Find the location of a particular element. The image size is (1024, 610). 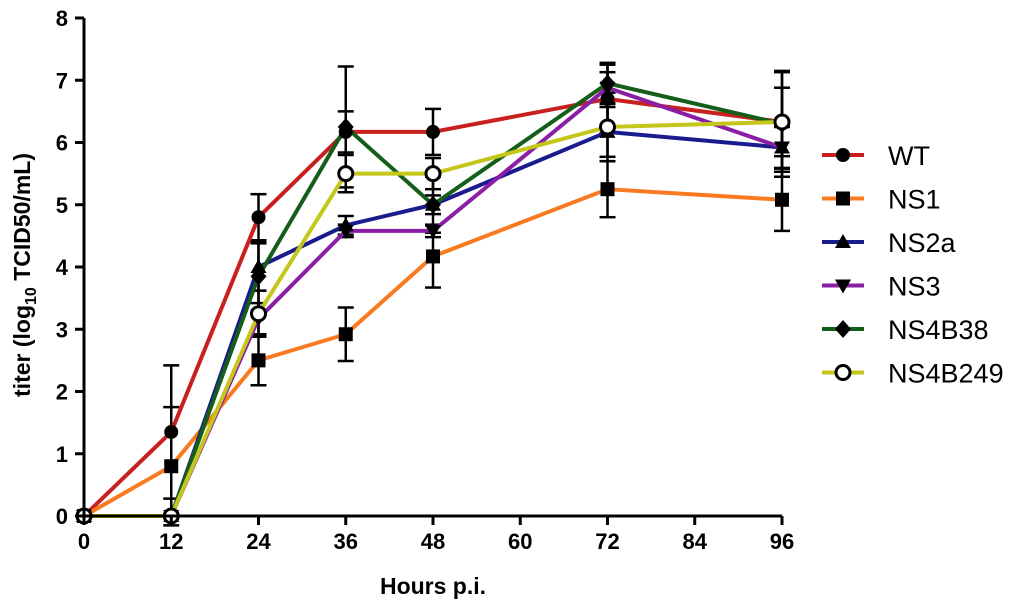

legend-item: NS2a is located at coordinates (889, 243).